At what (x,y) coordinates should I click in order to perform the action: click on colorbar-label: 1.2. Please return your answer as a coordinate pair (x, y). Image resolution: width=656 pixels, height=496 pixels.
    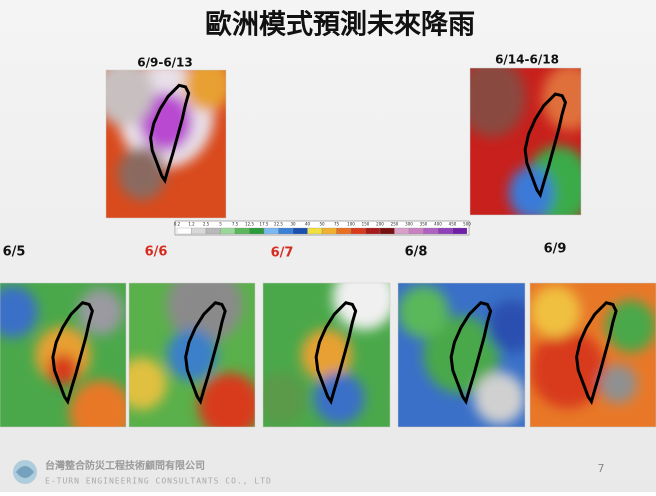
    Looking at the image, I should click on (191, 224).